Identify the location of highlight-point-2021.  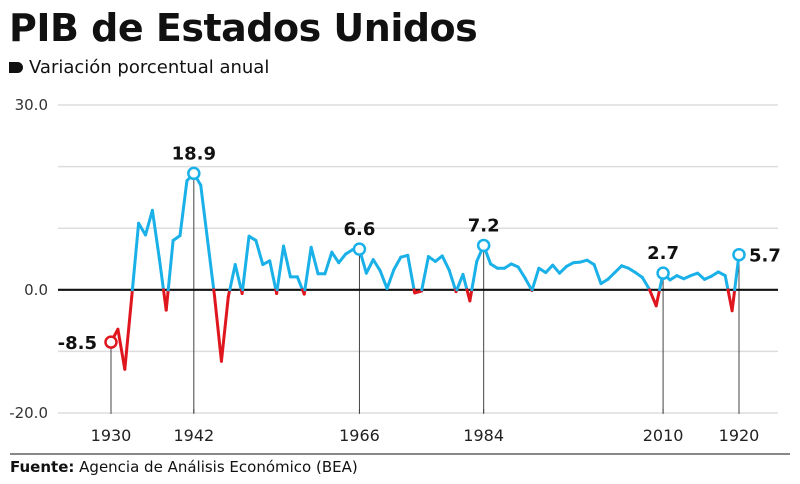
(739, 254).